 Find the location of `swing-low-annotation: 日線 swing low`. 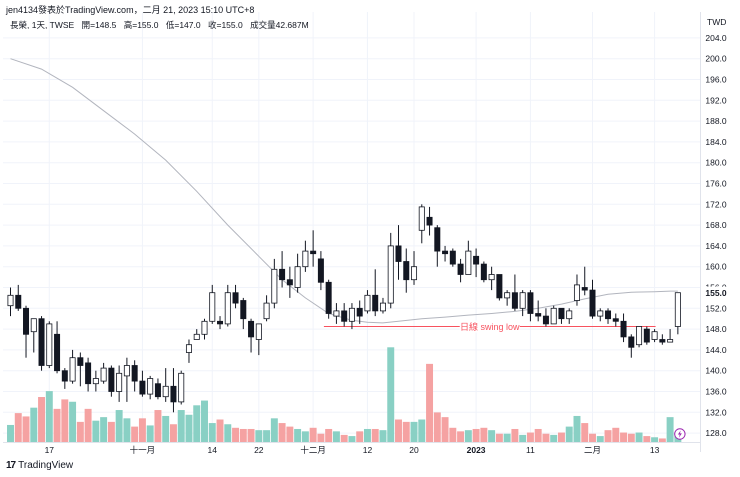

swing-low-annotation: 日線 swing low is located at coordinates (489, 326).